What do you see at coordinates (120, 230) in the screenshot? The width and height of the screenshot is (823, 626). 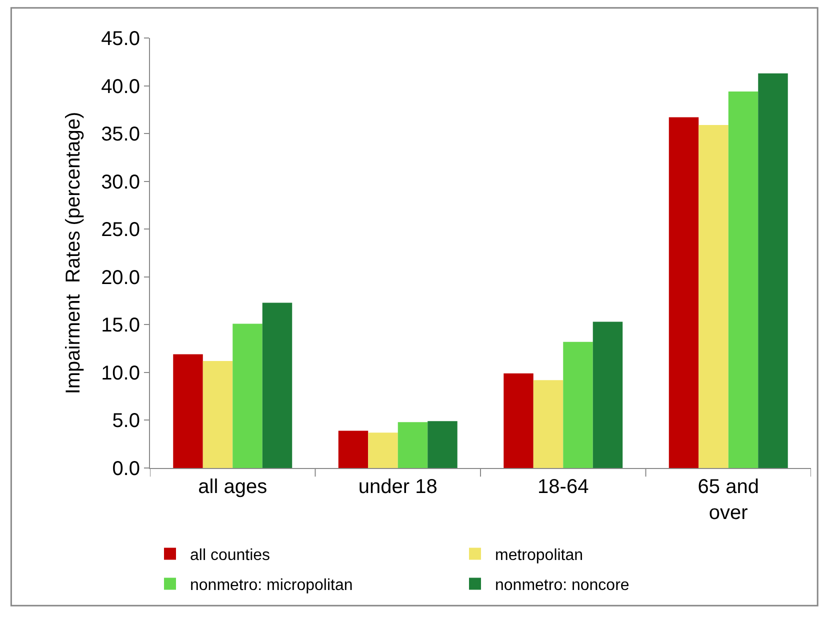 I see `y-tick-label: 25.0` at bounding box center [120, 230].